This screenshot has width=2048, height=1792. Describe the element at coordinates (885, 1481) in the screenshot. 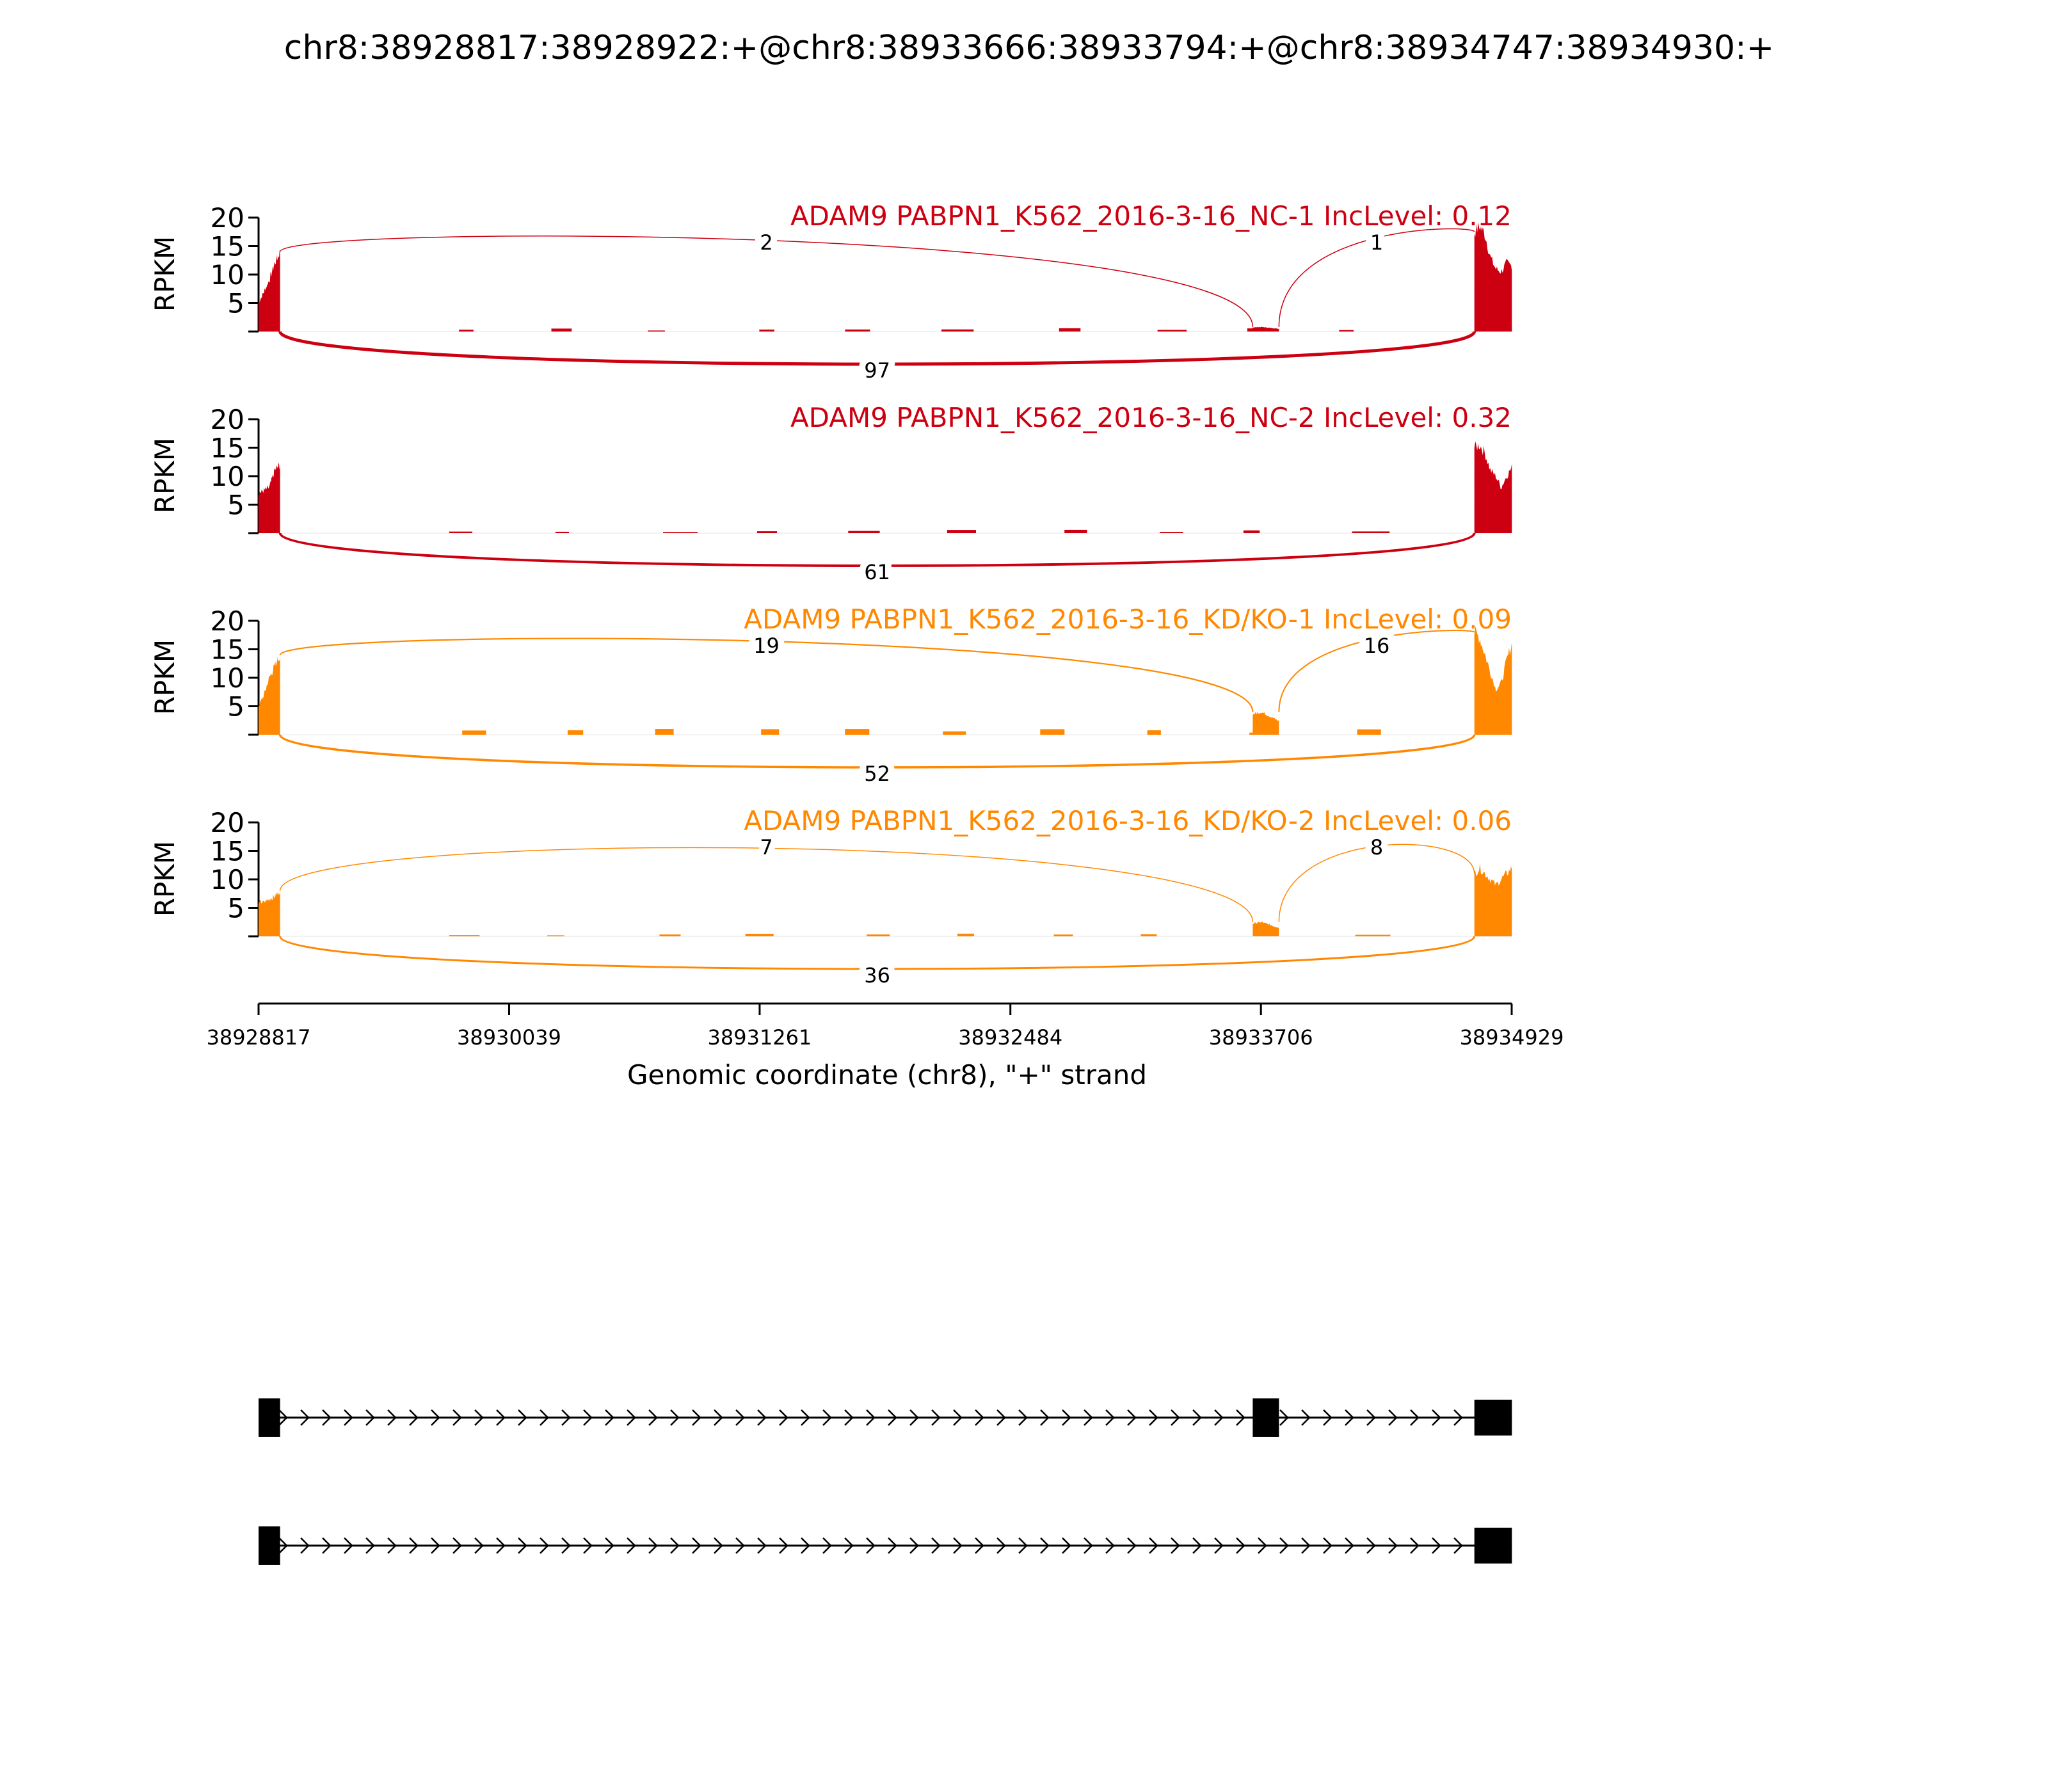

I see `isoform-track` at that location.